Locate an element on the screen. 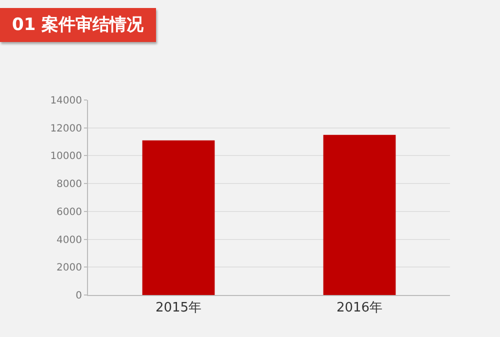 This screenshot has width=500, height=337. y-tick-label: 4000 is located at coordinates (69, 240).